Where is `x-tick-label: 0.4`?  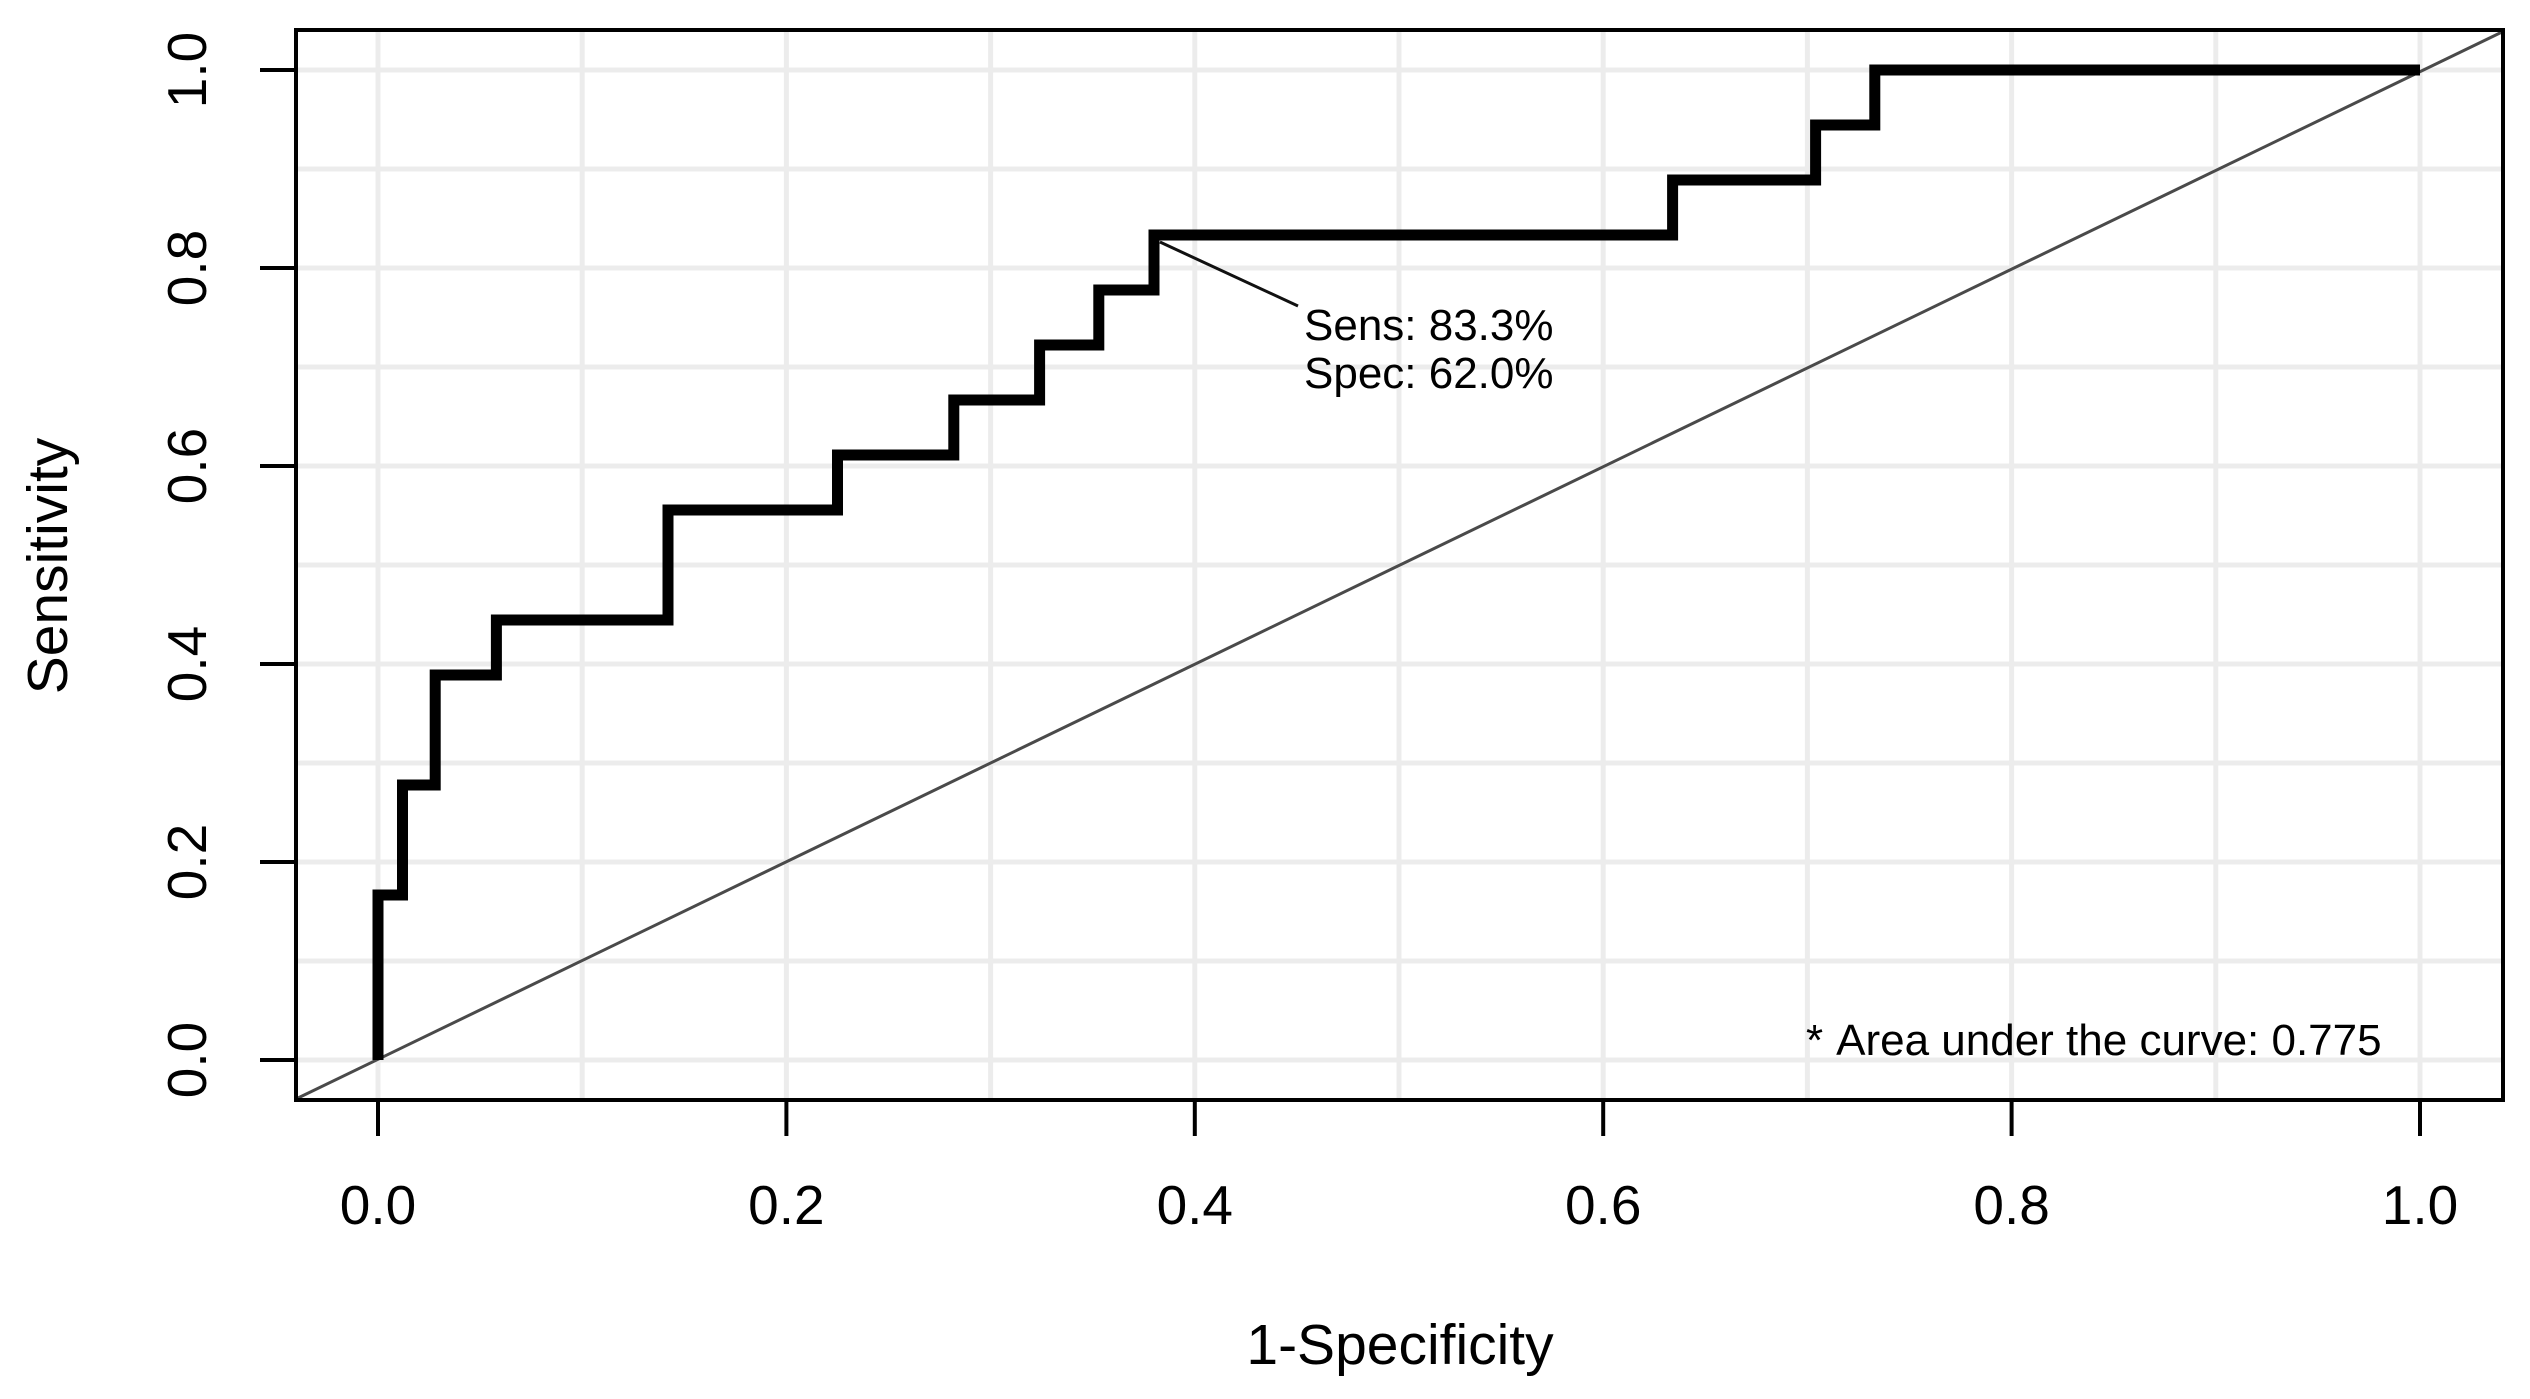 x-tick-label: 0.4 is located at coordinates (1195, 1205).